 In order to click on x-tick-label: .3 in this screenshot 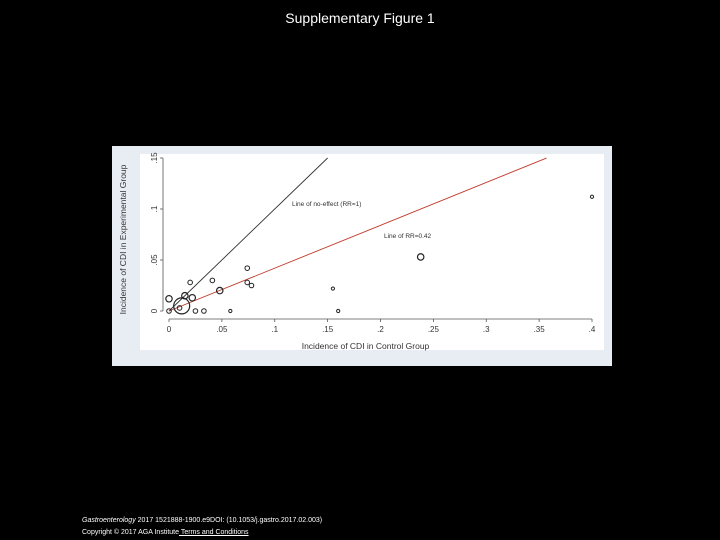, I will do `click(486, 329)`.